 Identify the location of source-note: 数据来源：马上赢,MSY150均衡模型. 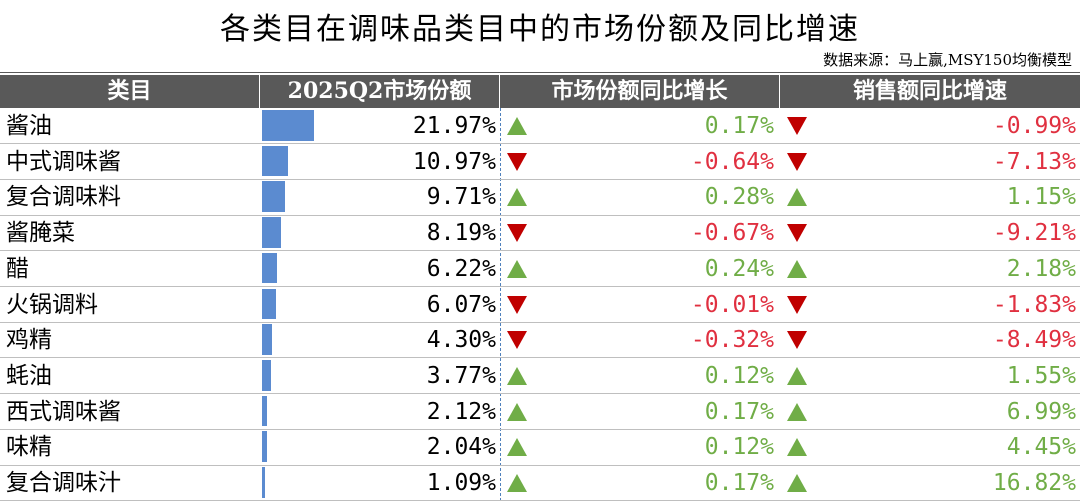
(947, 60).